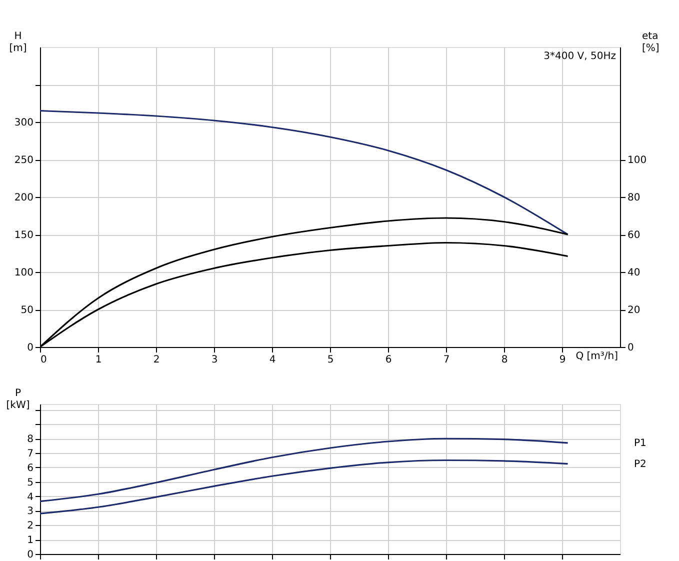  Describe the element at coordinates (446, 360) in the screenshot. I see `x-tick-label: 7` at that location.